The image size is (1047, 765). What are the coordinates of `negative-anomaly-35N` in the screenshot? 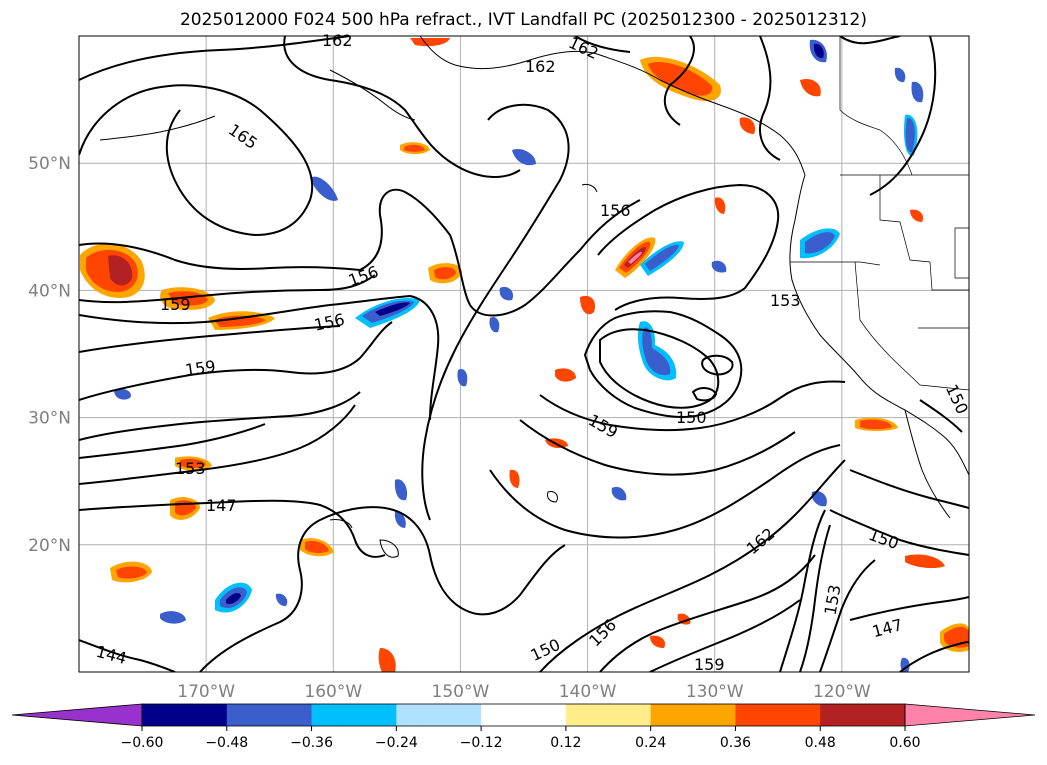 It's located at (657, 351).